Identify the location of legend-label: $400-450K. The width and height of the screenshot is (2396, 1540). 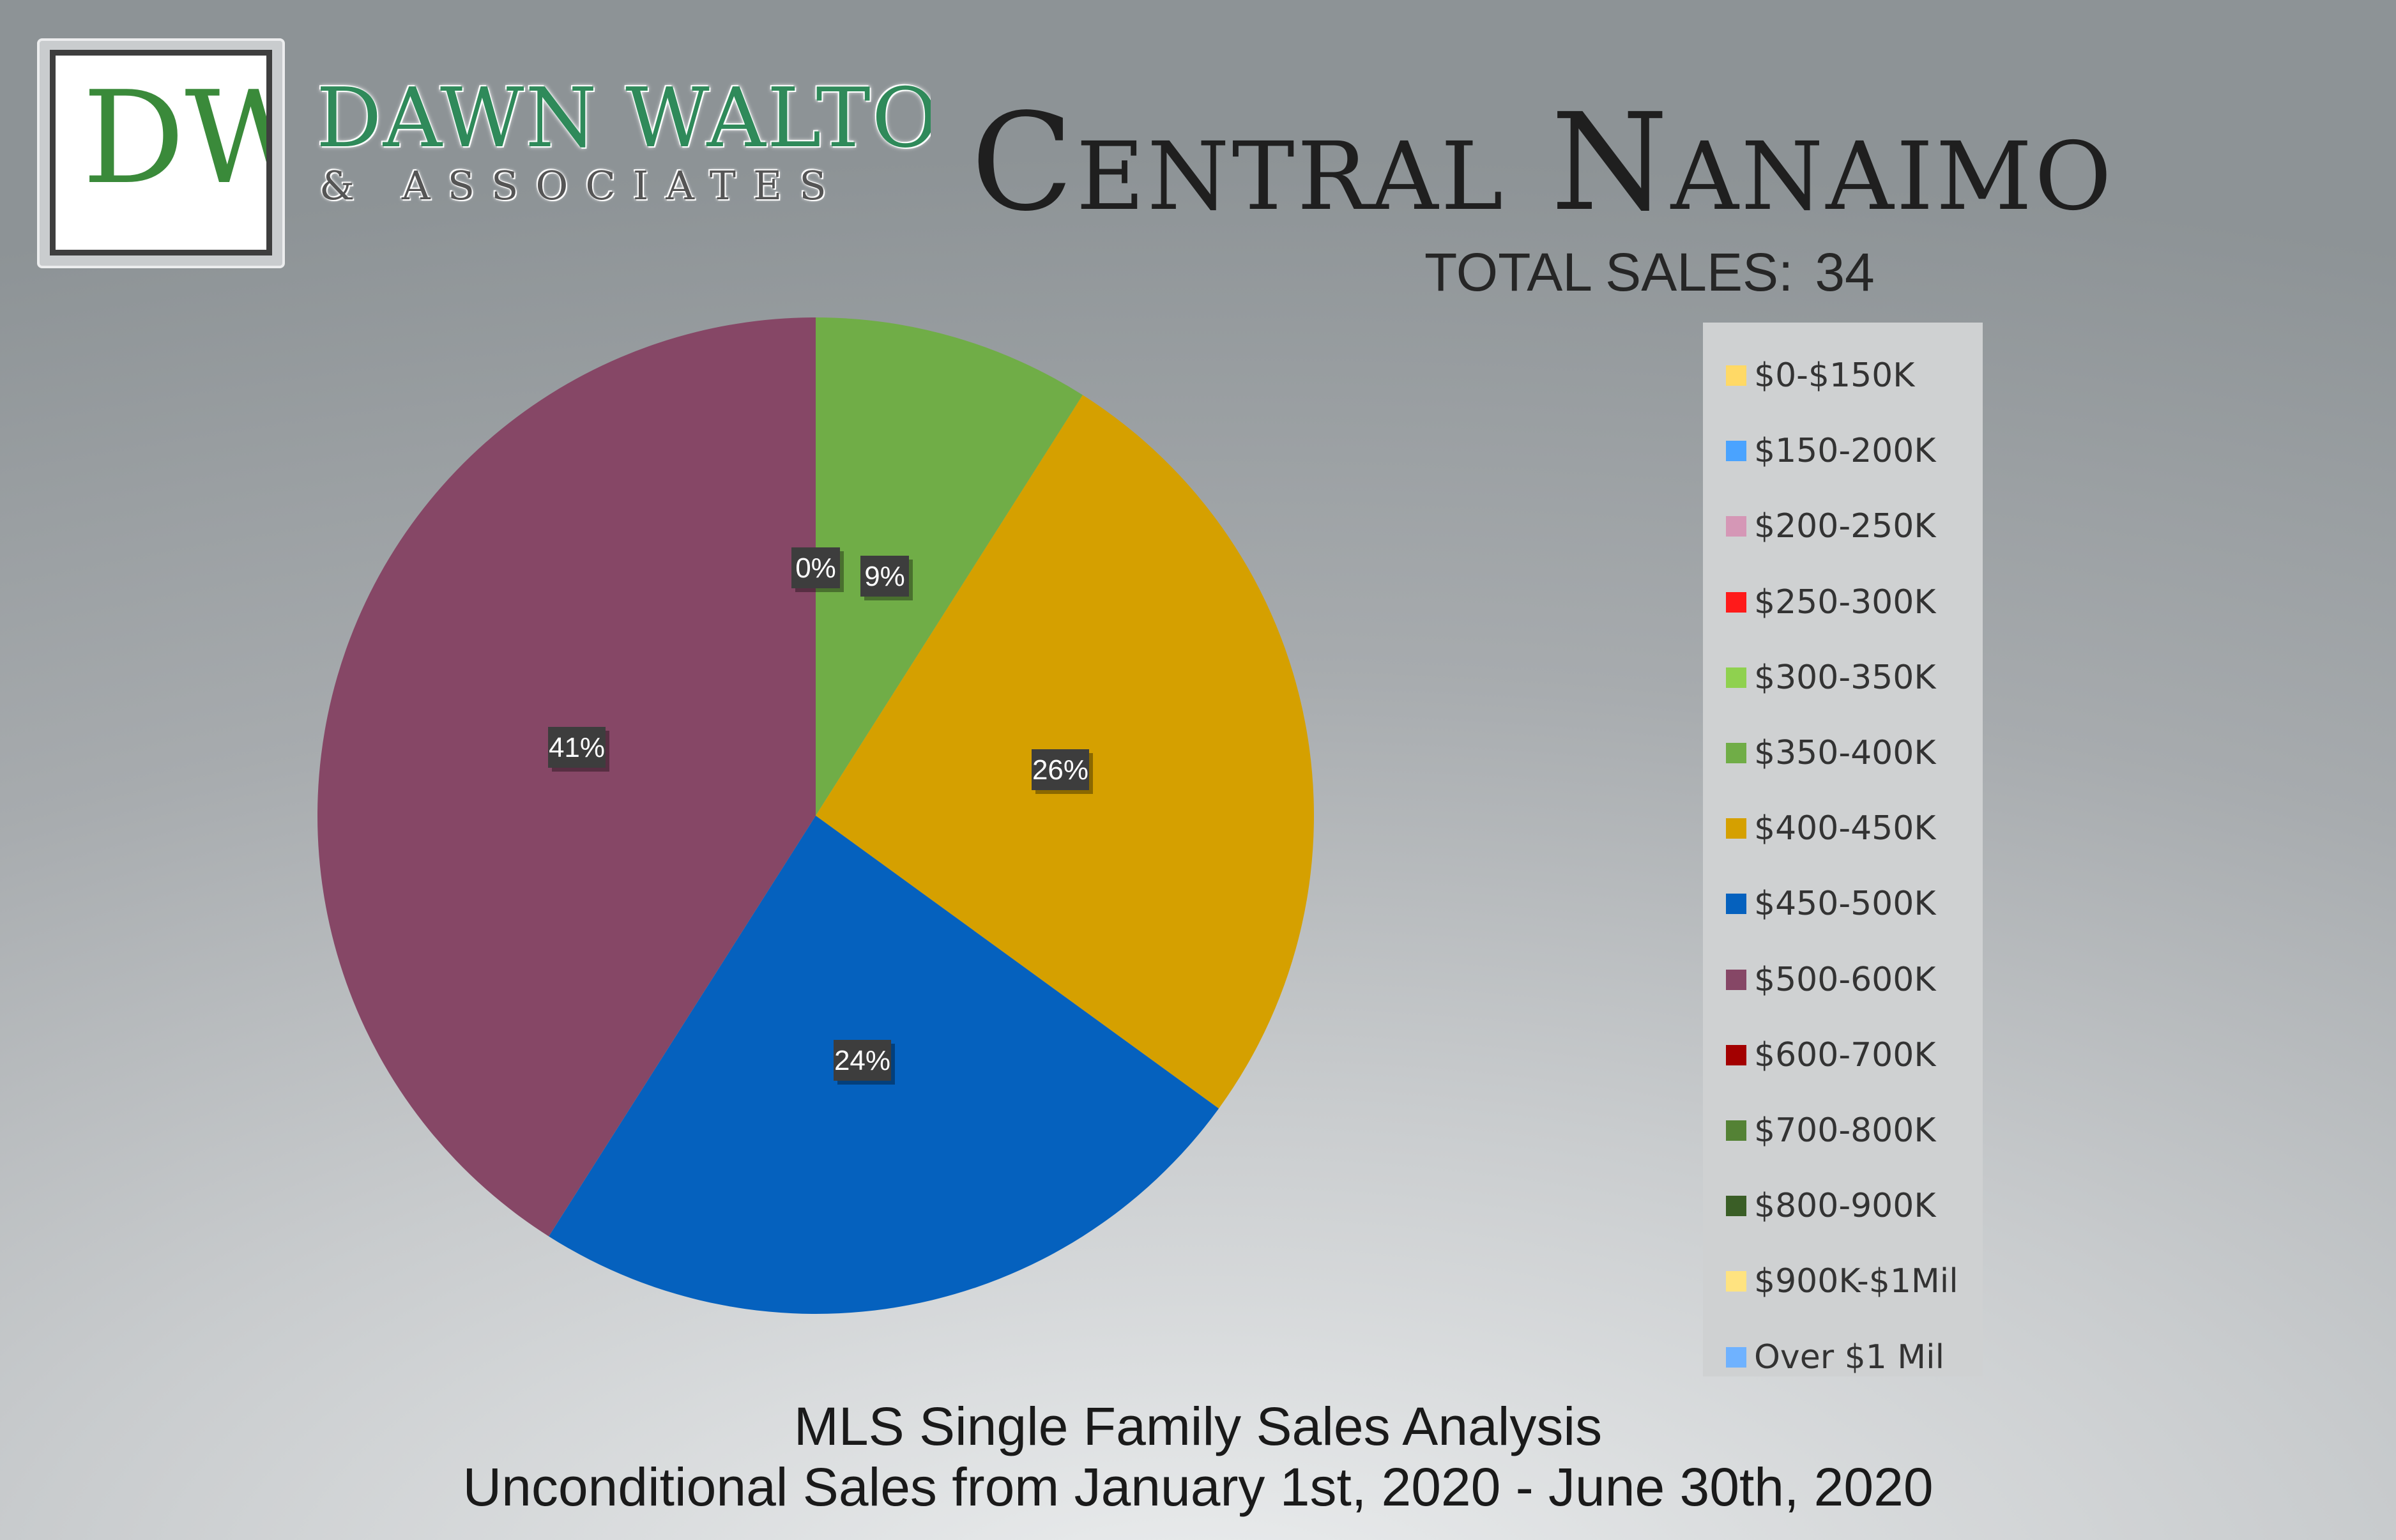
(1845, 828).